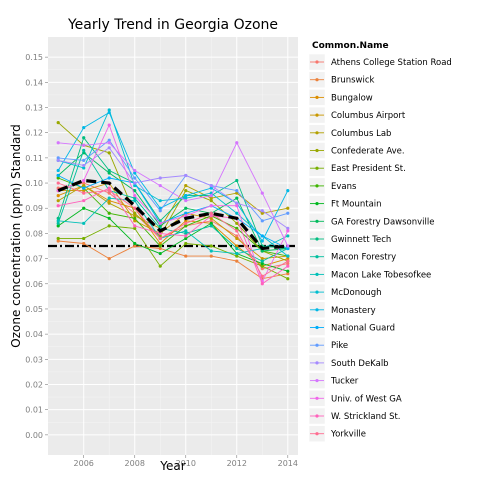 The image size is (480, 484). Describe the element at coordinates (352, 98) in the screenshot. I see `legend-label: Bungalow` at that location.